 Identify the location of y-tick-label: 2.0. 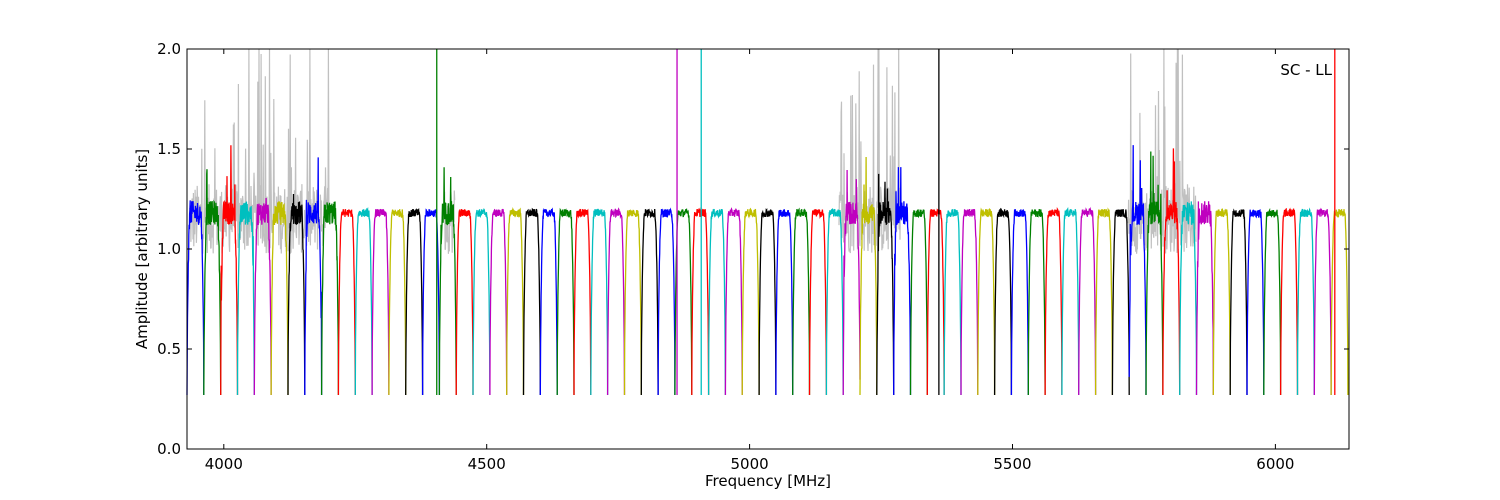
(169, 49).